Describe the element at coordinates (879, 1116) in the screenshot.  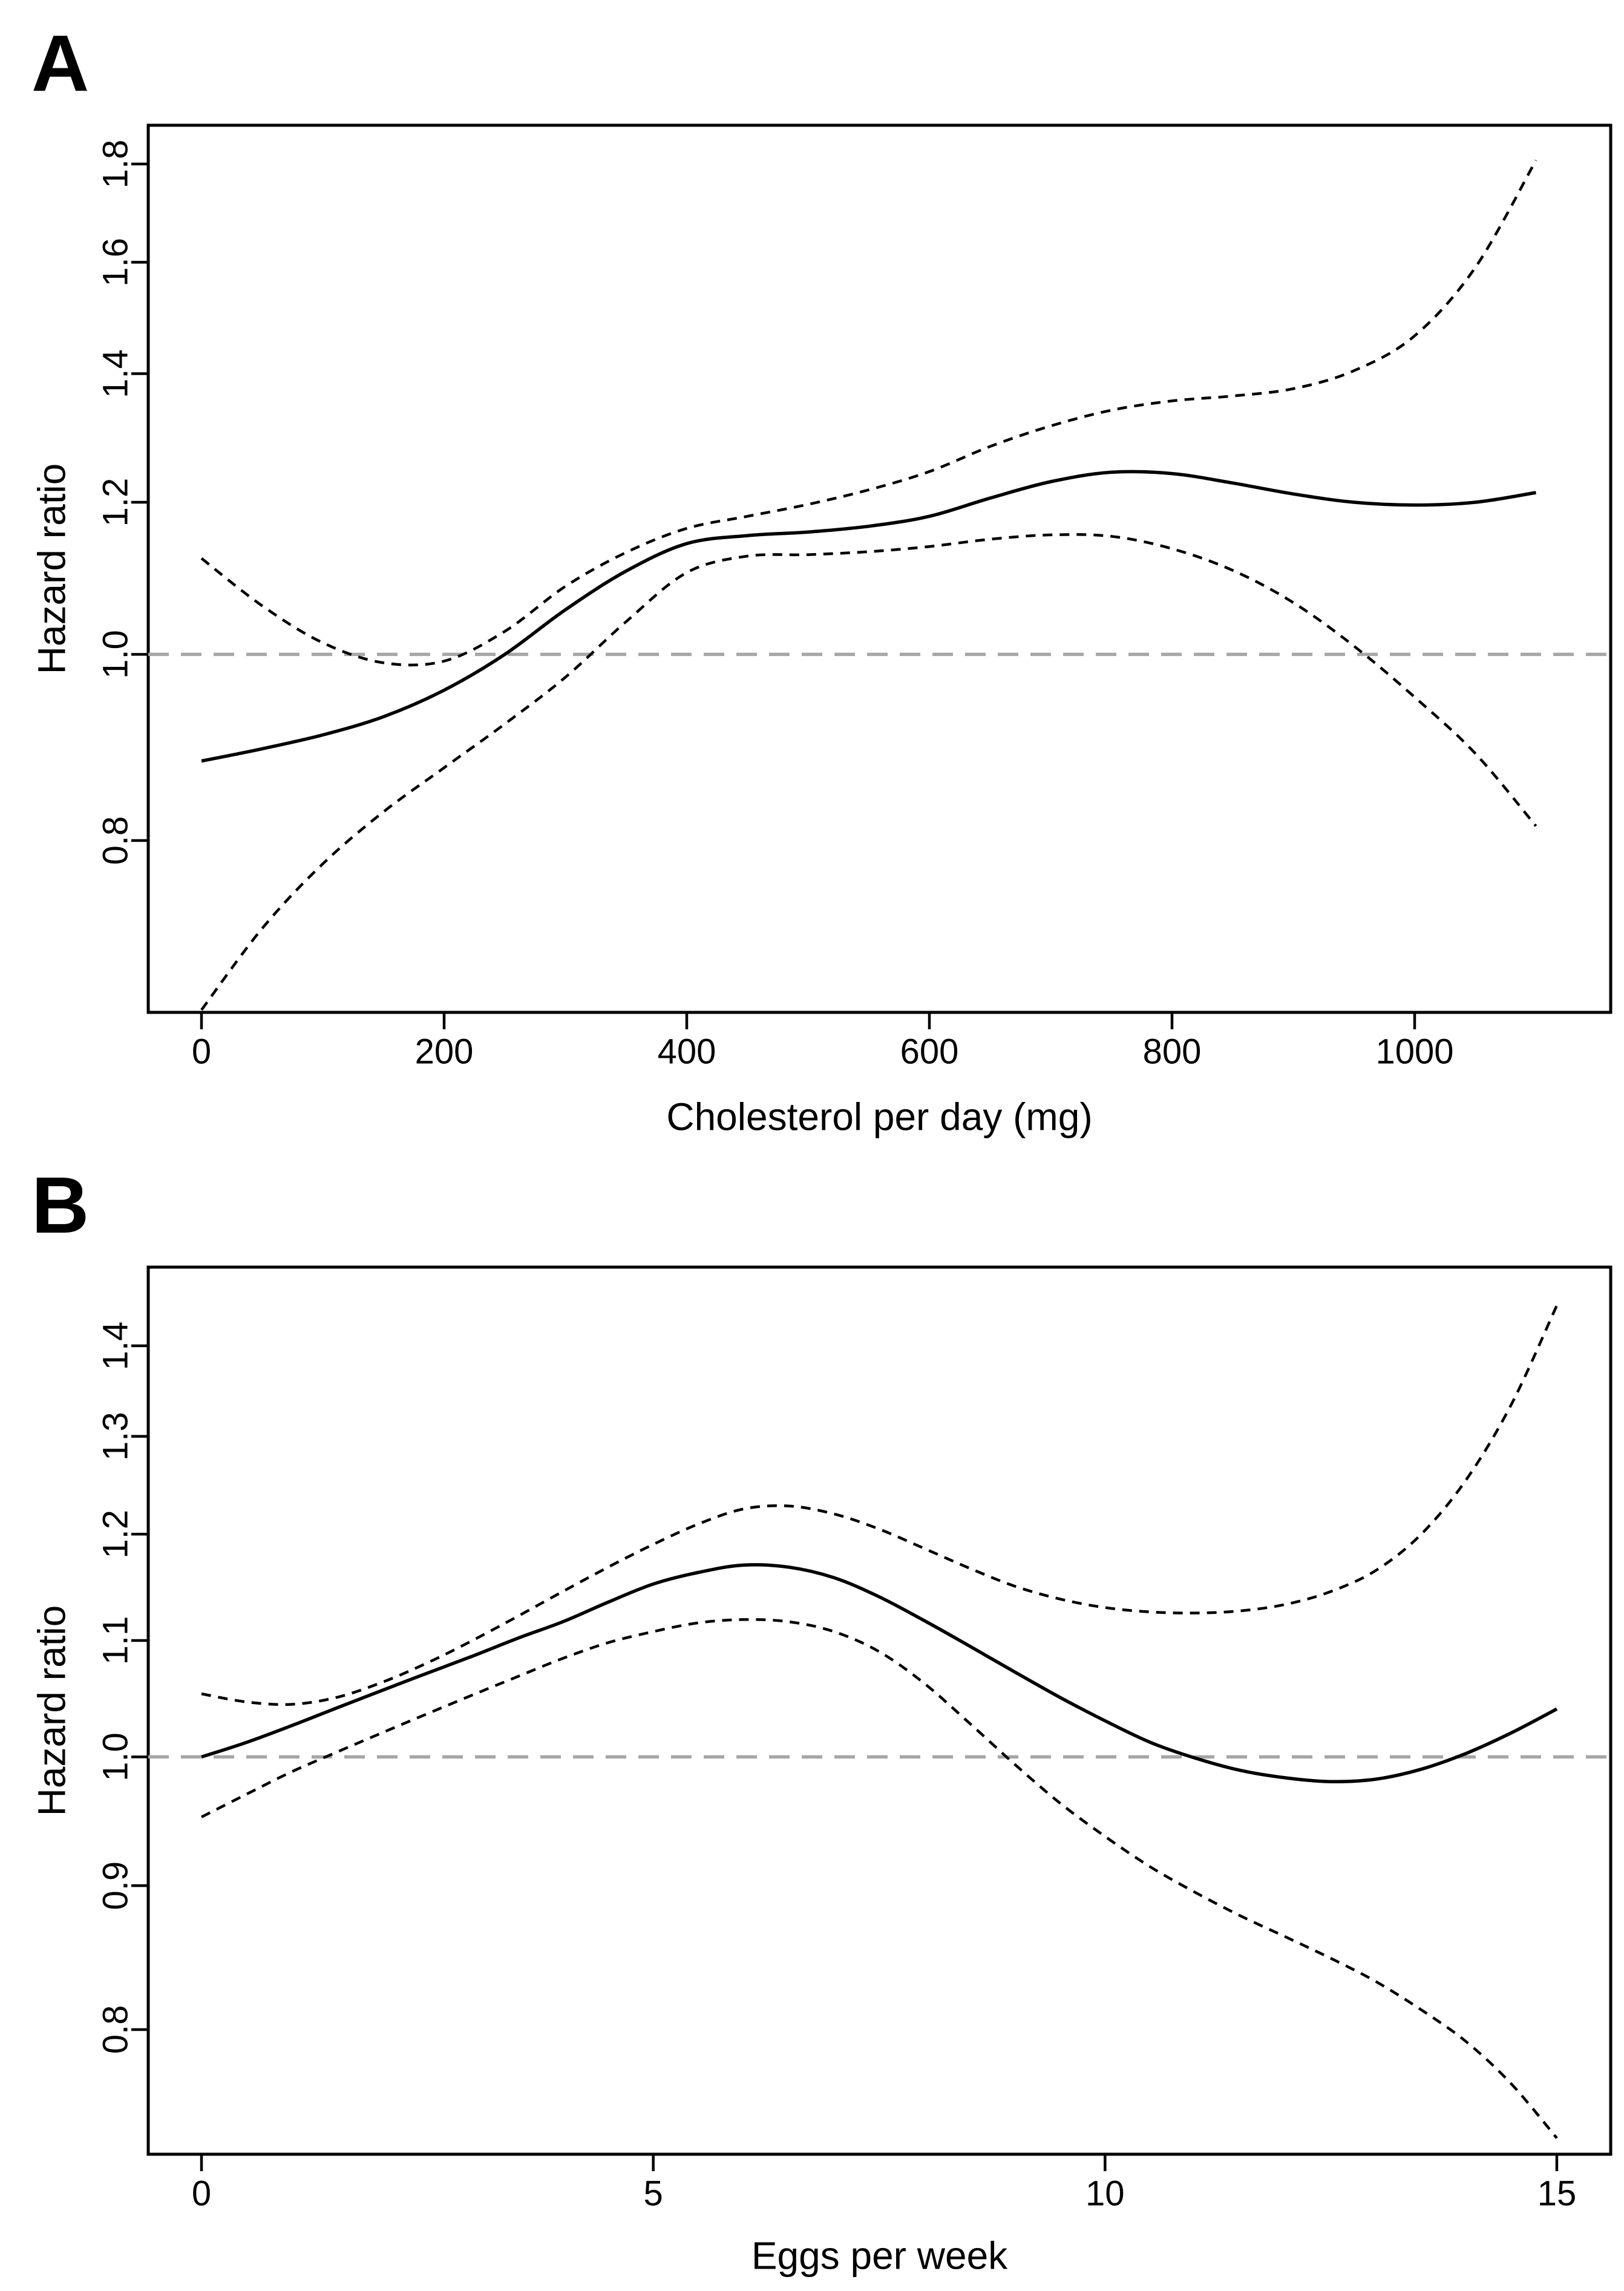
I see `panel-a-x-axis-label: Cholesterol per day (mg)` at that location.